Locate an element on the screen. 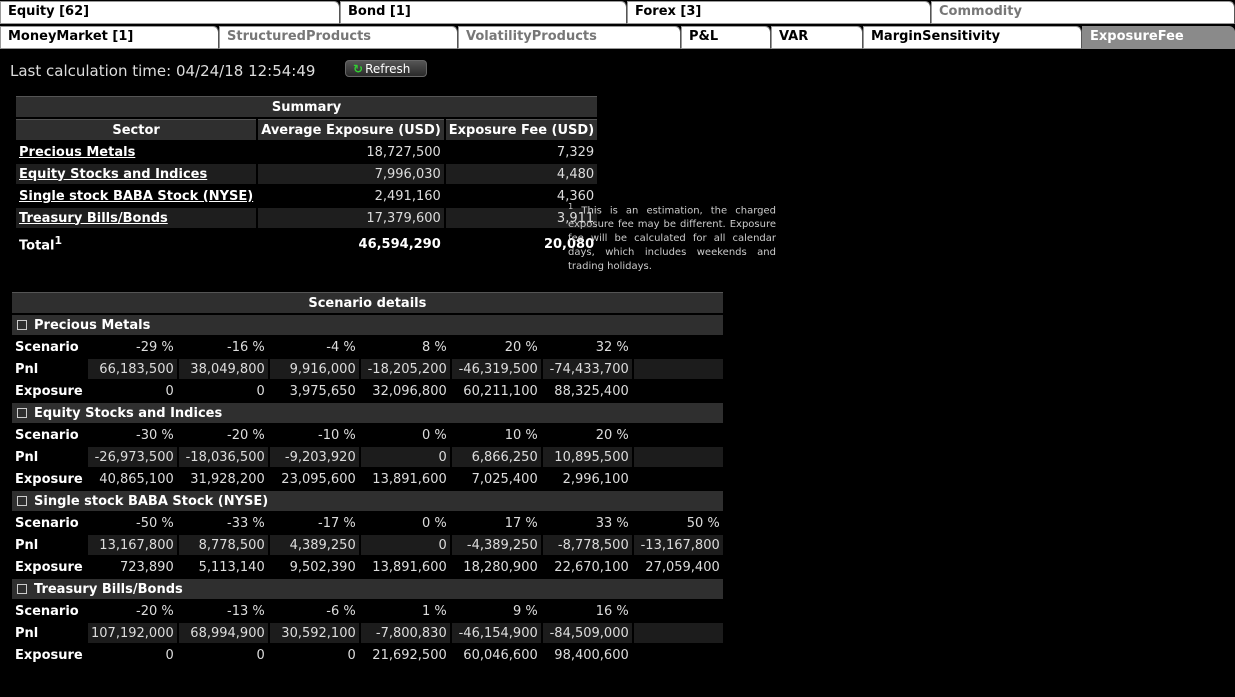 The height and width of the screenshot is (697, 1235). scenario-value: -50 % is located at coordinates (155, 523).